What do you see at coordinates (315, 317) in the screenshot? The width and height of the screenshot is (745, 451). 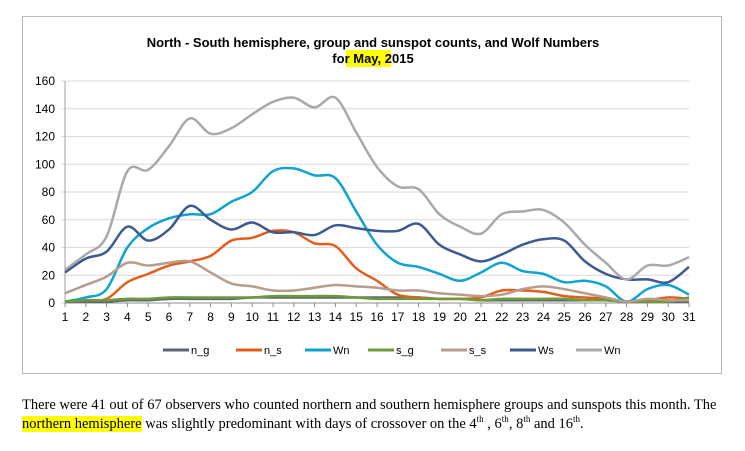 I see `x-tick-label: 13` at bounding box center [315, 317].